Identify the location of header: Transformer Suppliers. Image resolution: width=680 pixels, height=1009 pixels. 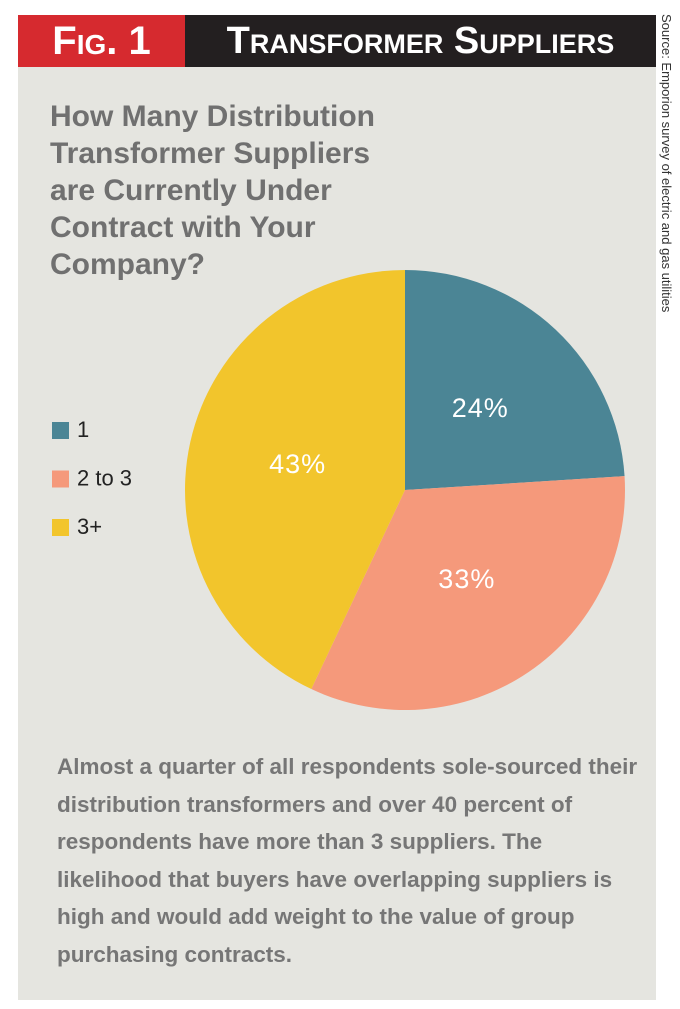
(420, 41).